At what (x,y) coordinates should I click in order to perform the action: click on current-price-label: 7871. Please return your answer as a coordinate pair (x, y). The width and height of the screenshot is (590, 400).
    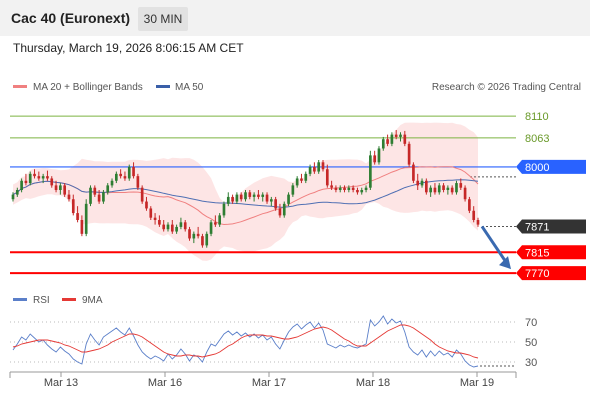
    Looking at the image, I should click on (537, 227).